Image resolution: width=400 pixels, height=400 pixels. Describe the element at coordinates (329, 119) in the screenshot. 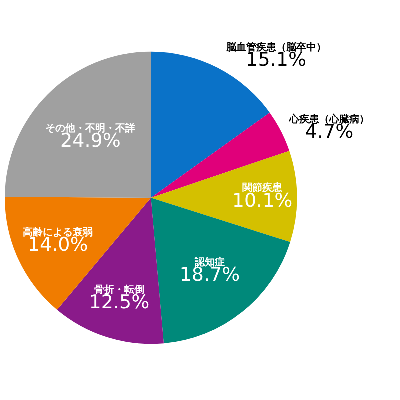

I see `slice-label: 心疾患（心臓病）` at that location.